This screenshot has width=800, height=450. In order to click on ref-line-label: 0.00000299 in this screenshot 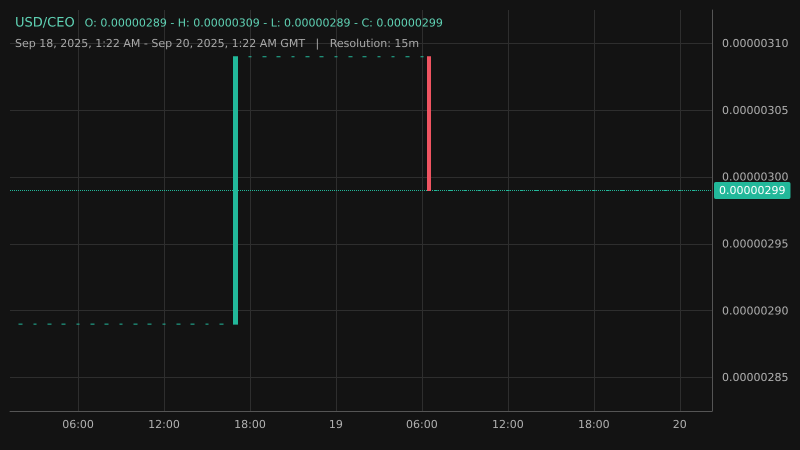, I will do `click(752, 190)`.